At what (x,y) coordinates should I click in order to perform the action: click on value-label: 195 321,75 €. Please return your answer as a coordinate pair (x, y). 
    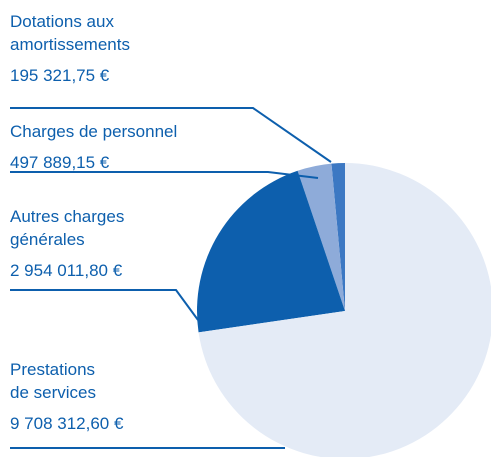
    Looking at the image, I should click on (60, 75).